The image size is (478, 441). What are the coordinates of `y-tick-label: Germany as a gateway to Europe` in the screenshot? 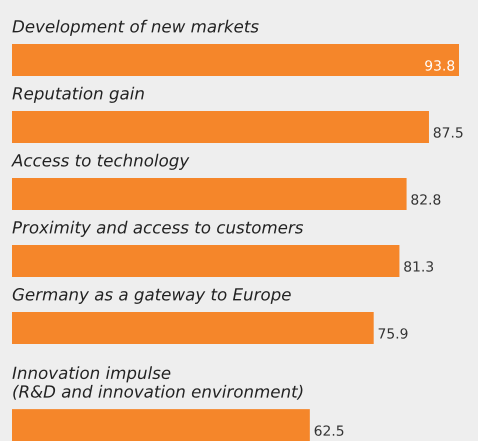 It's located at (151, 296).